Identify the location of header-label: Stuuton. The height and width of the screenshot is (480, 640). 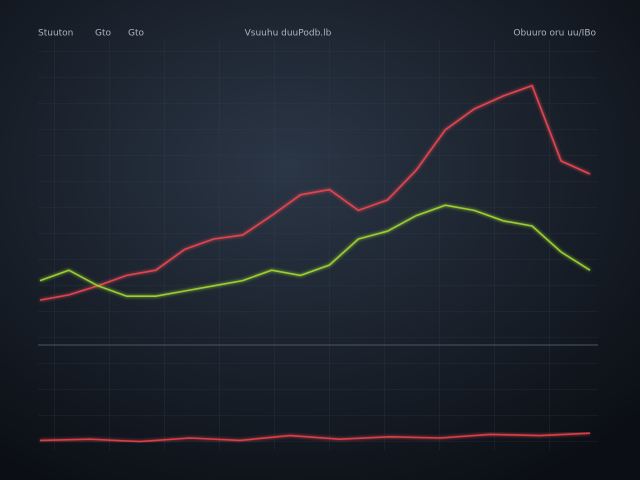
(55, 34).